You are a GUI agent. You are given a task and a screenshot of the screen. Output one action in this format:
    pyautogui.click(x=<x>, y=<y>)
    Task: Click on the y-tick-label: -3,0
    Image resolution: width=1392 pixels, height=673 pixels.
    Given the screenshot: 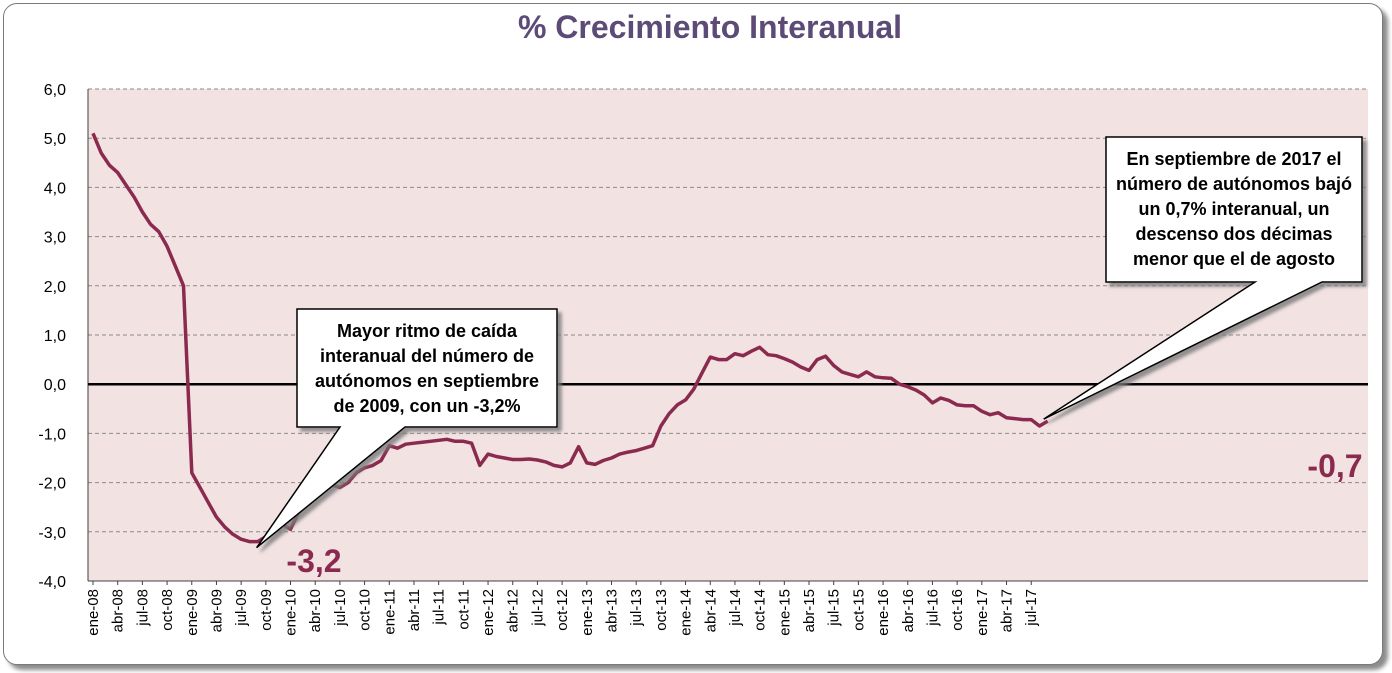 What is the action you would take?
    pyautogui.click(x=52, y=533)
    